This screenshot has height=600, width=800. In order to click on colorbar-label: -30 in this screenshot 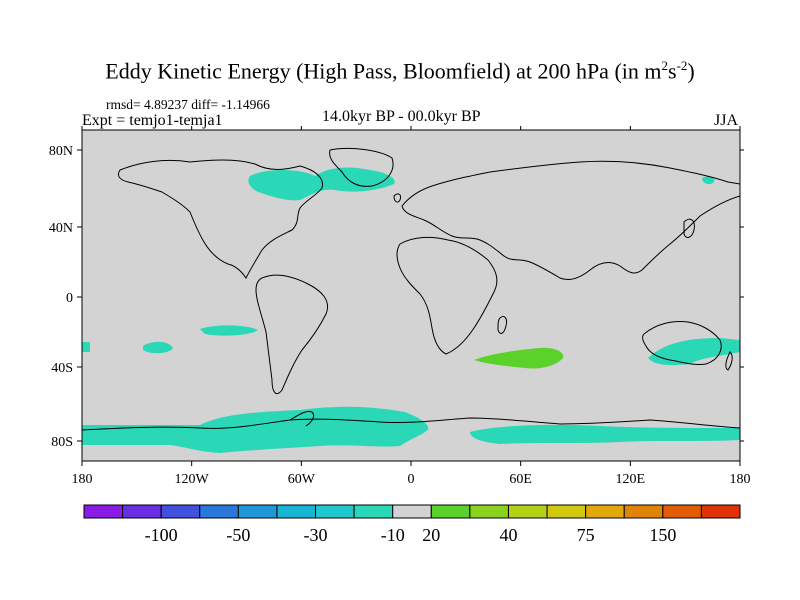, I will do `click(316, 535)`.